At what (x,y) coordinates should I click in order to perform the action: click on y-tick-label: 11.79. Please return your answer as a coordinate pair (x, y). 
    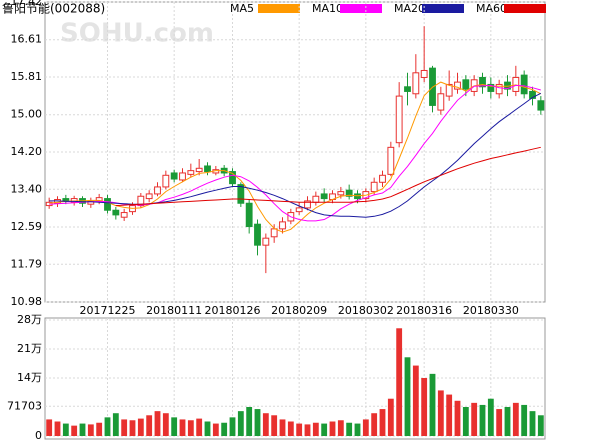
    Looking at the image, I should click on (27, 263).